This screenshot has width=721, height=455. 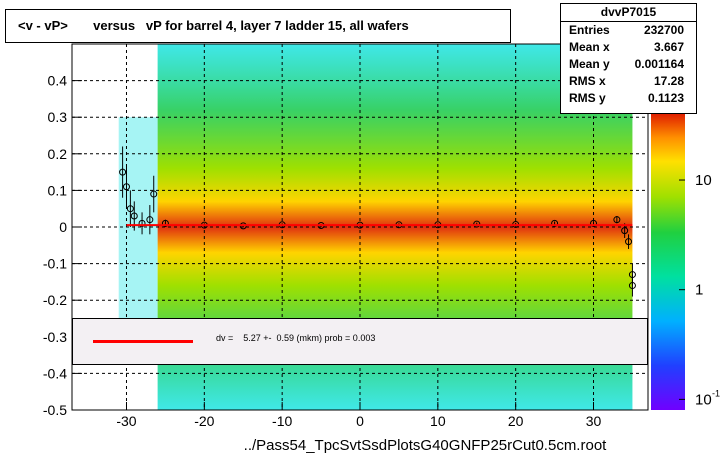 I want to click on x-tick-label: -30, so click(x=126, y=421).